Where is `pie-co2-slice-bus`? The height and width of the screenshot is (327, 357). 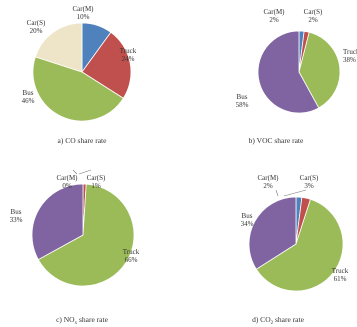
pie-co2-slice-bus is located at coordinates (272, 233).